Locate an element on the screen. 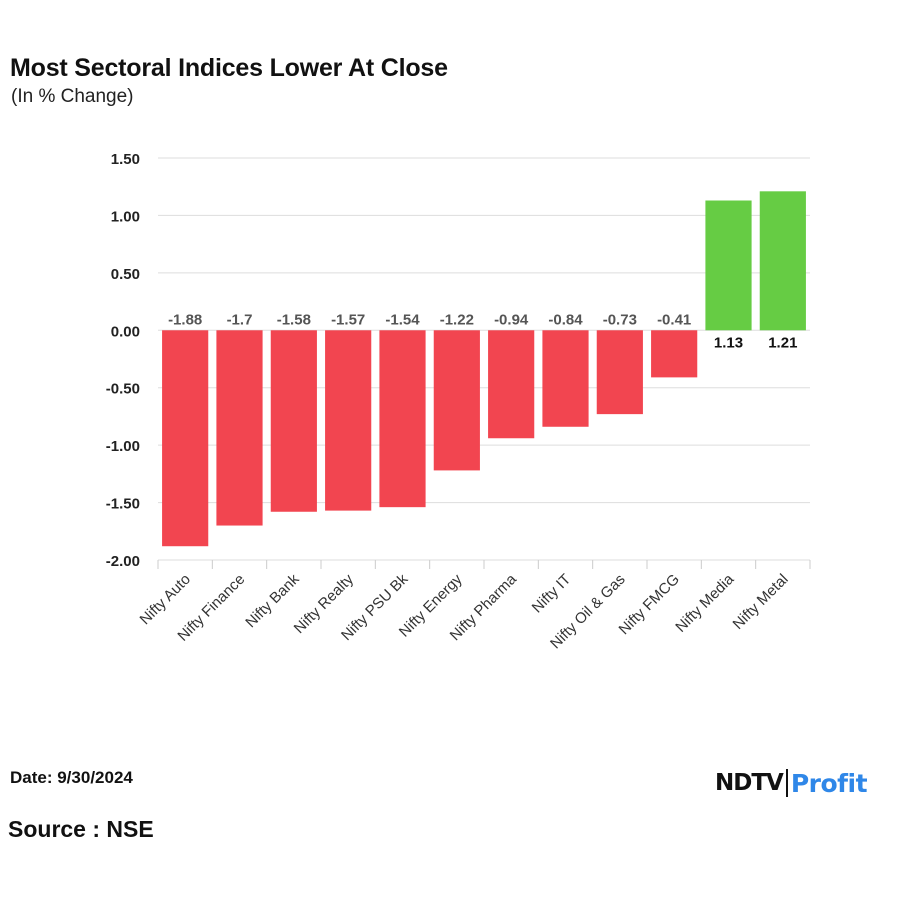 The image size is (900, 900). logo-ndtv-text: NDTV is located at coordinates (749, 783).